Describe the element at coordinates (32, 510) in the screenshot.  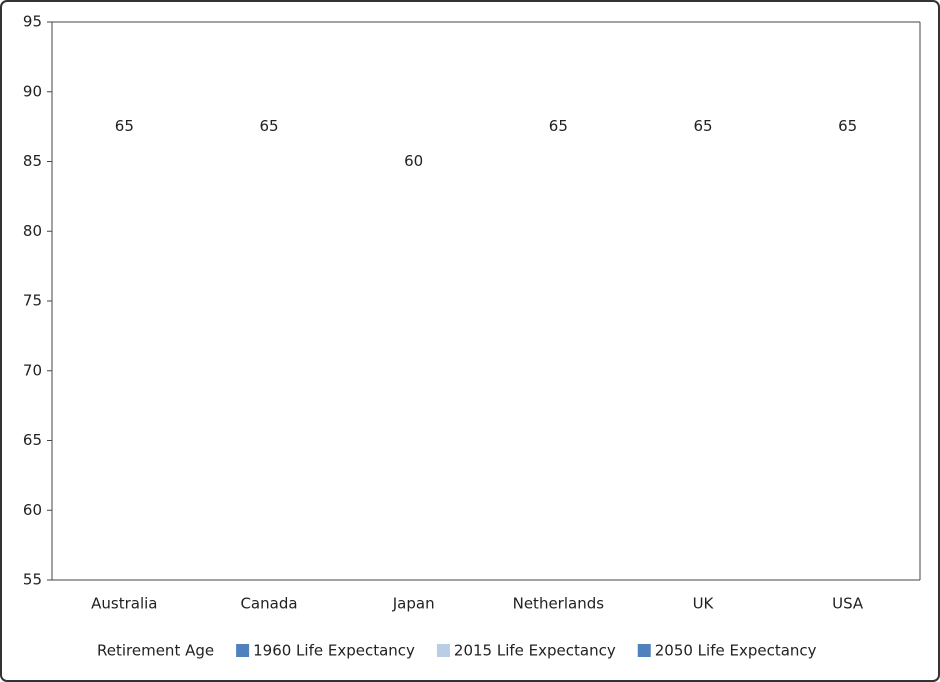
I see `y-tick-label: 60` at that location.